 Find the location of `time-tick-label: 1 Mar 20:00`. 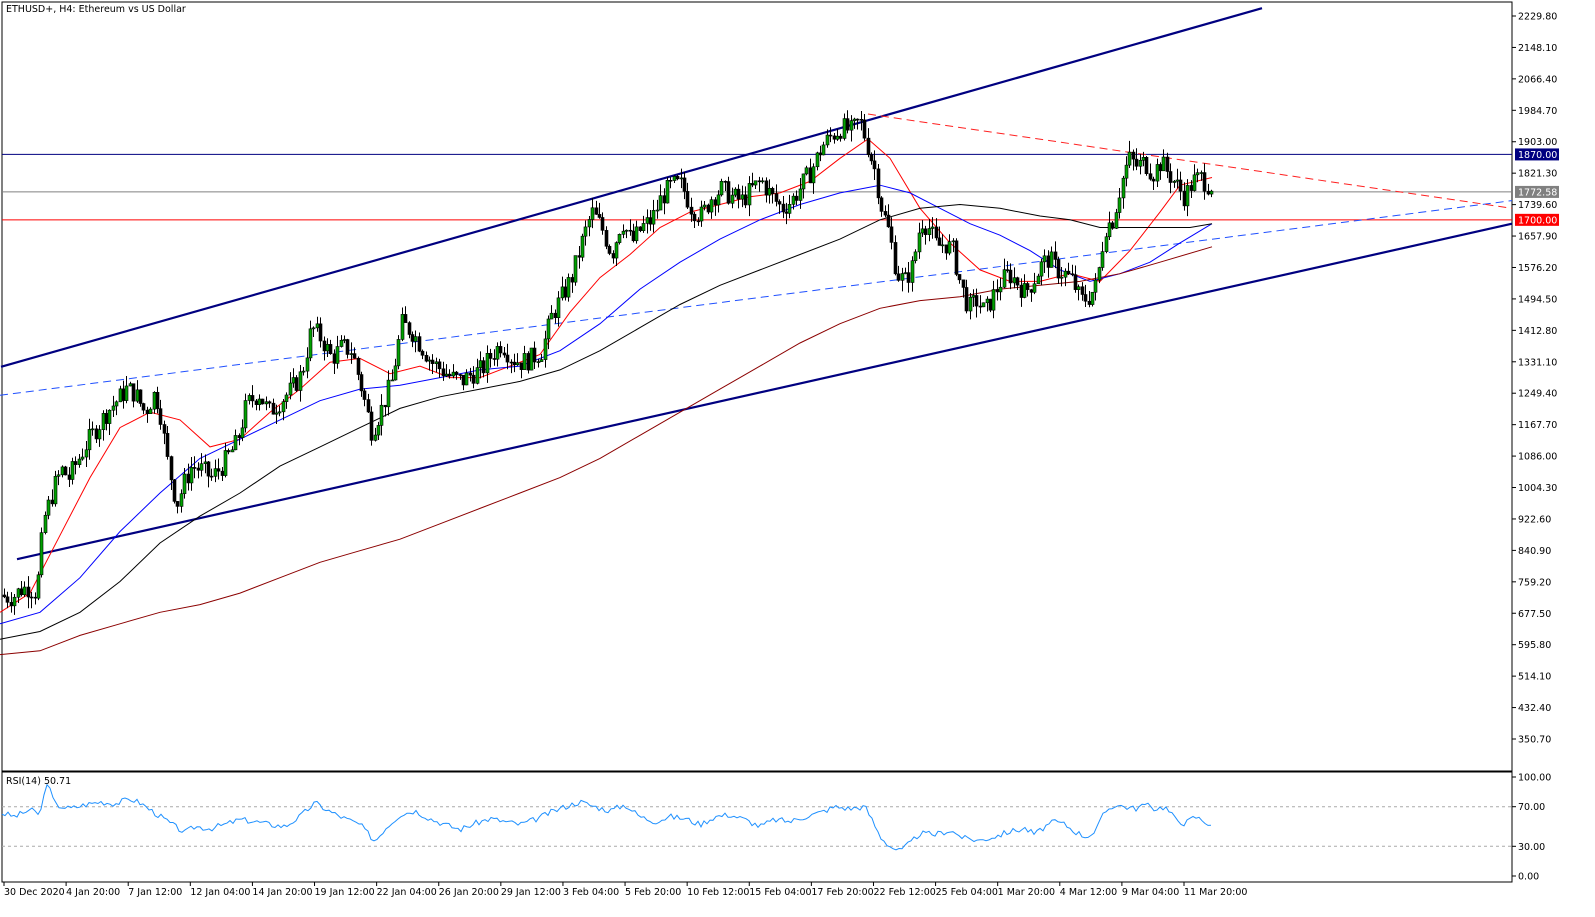

time-tick-label: 1 Mar 20:00 is located at coordinates (1026, 892).